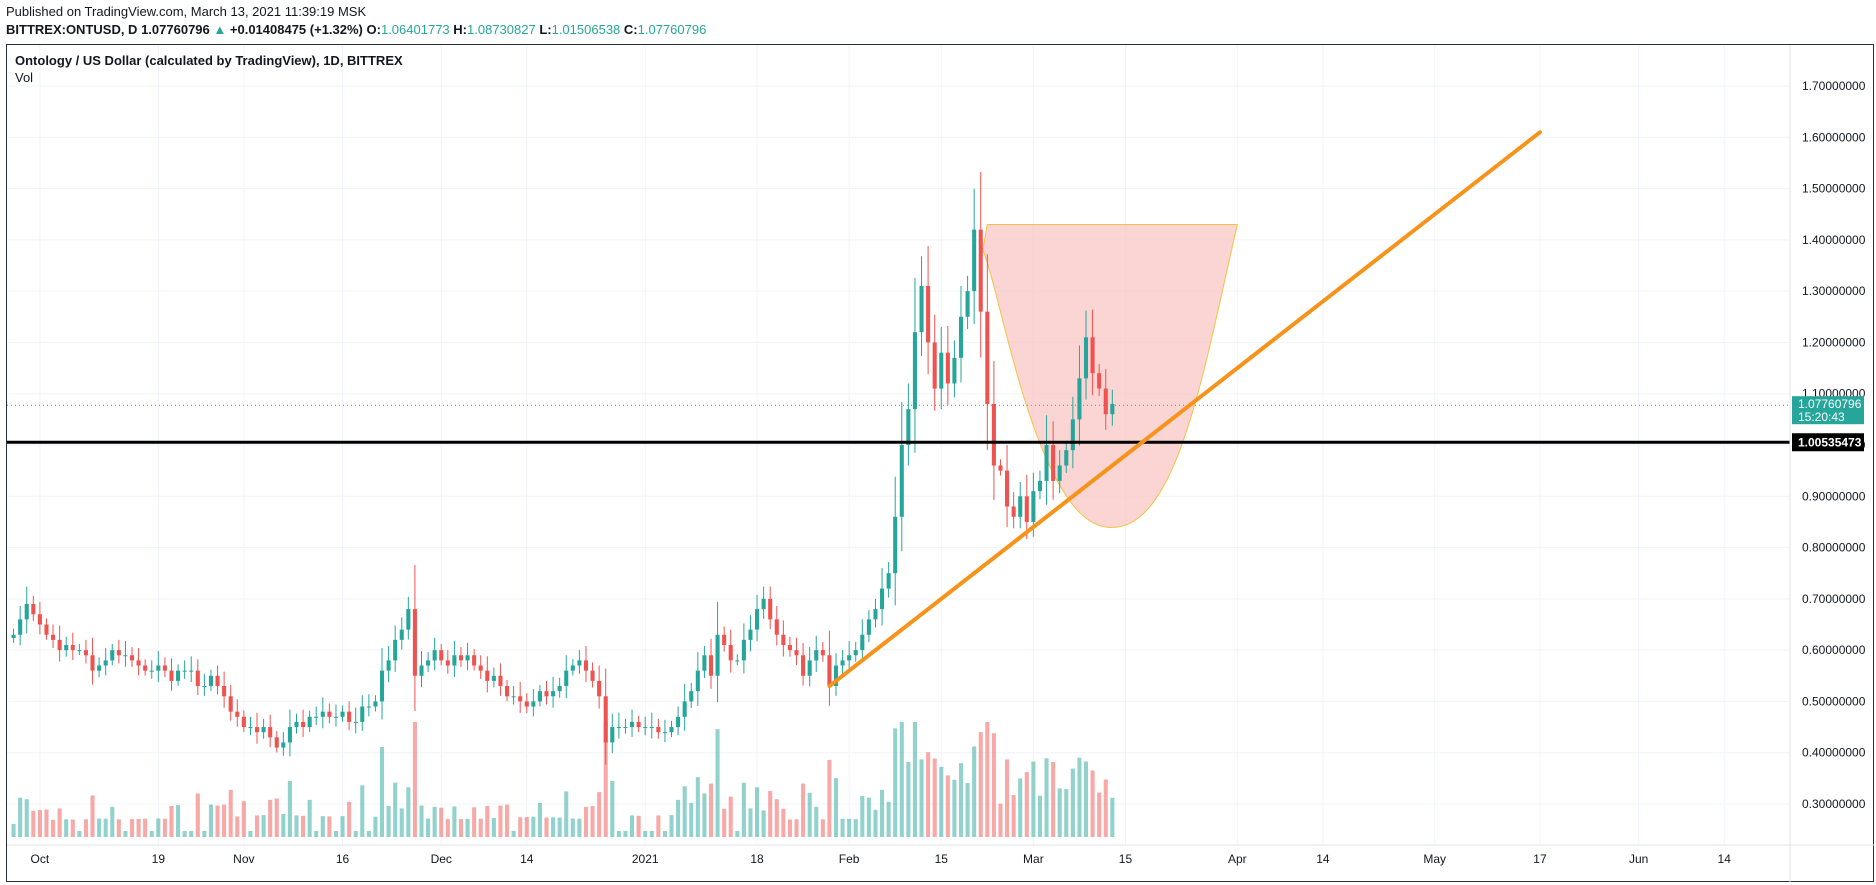 The image size is (1876, 885). Describe the element at coordinates (460, 29) in the screenshot. I see `high-label: H:` at that location.